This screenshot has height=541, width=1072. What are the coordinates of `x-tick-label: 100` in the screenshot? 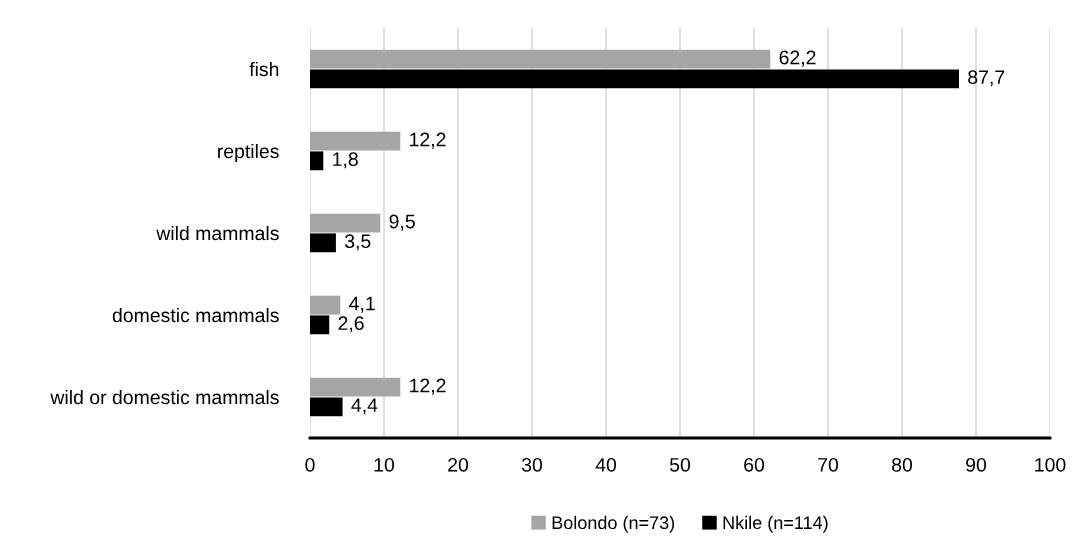 It's located at (1050, 464).